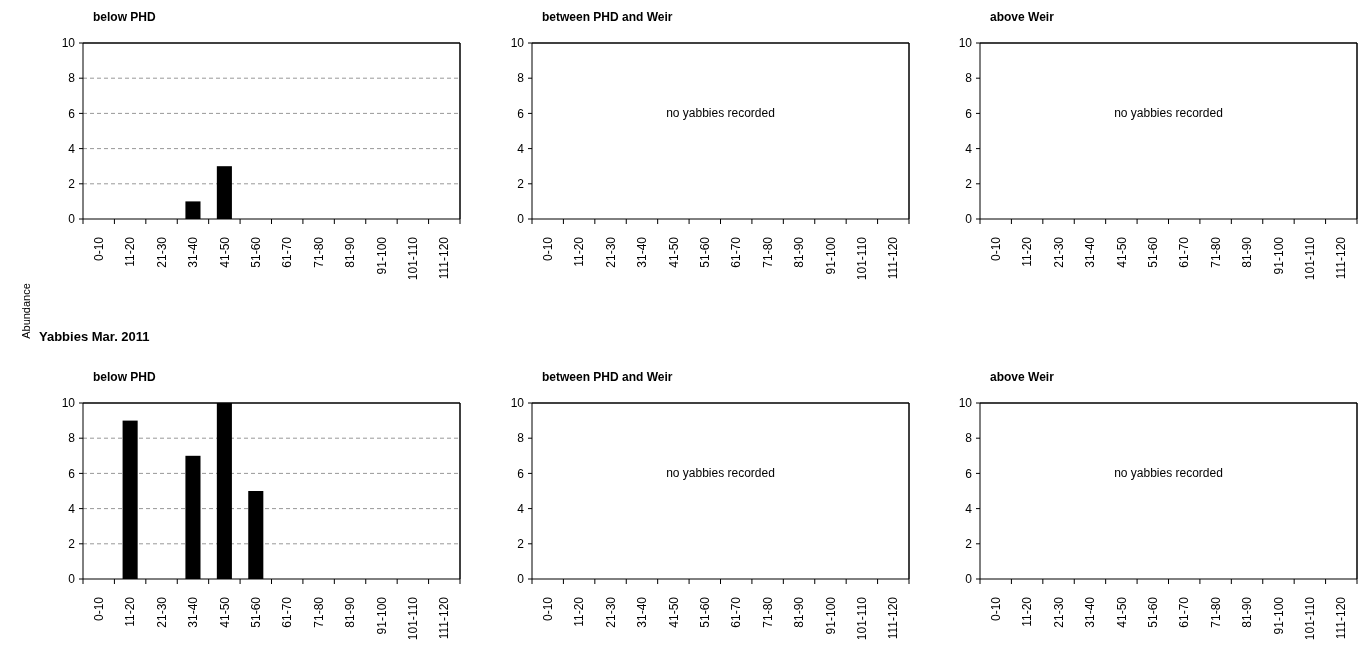  Describe the element at coordinates (26, 311) in the screenshot. I see `y-axis-title: Abundance` at that location.